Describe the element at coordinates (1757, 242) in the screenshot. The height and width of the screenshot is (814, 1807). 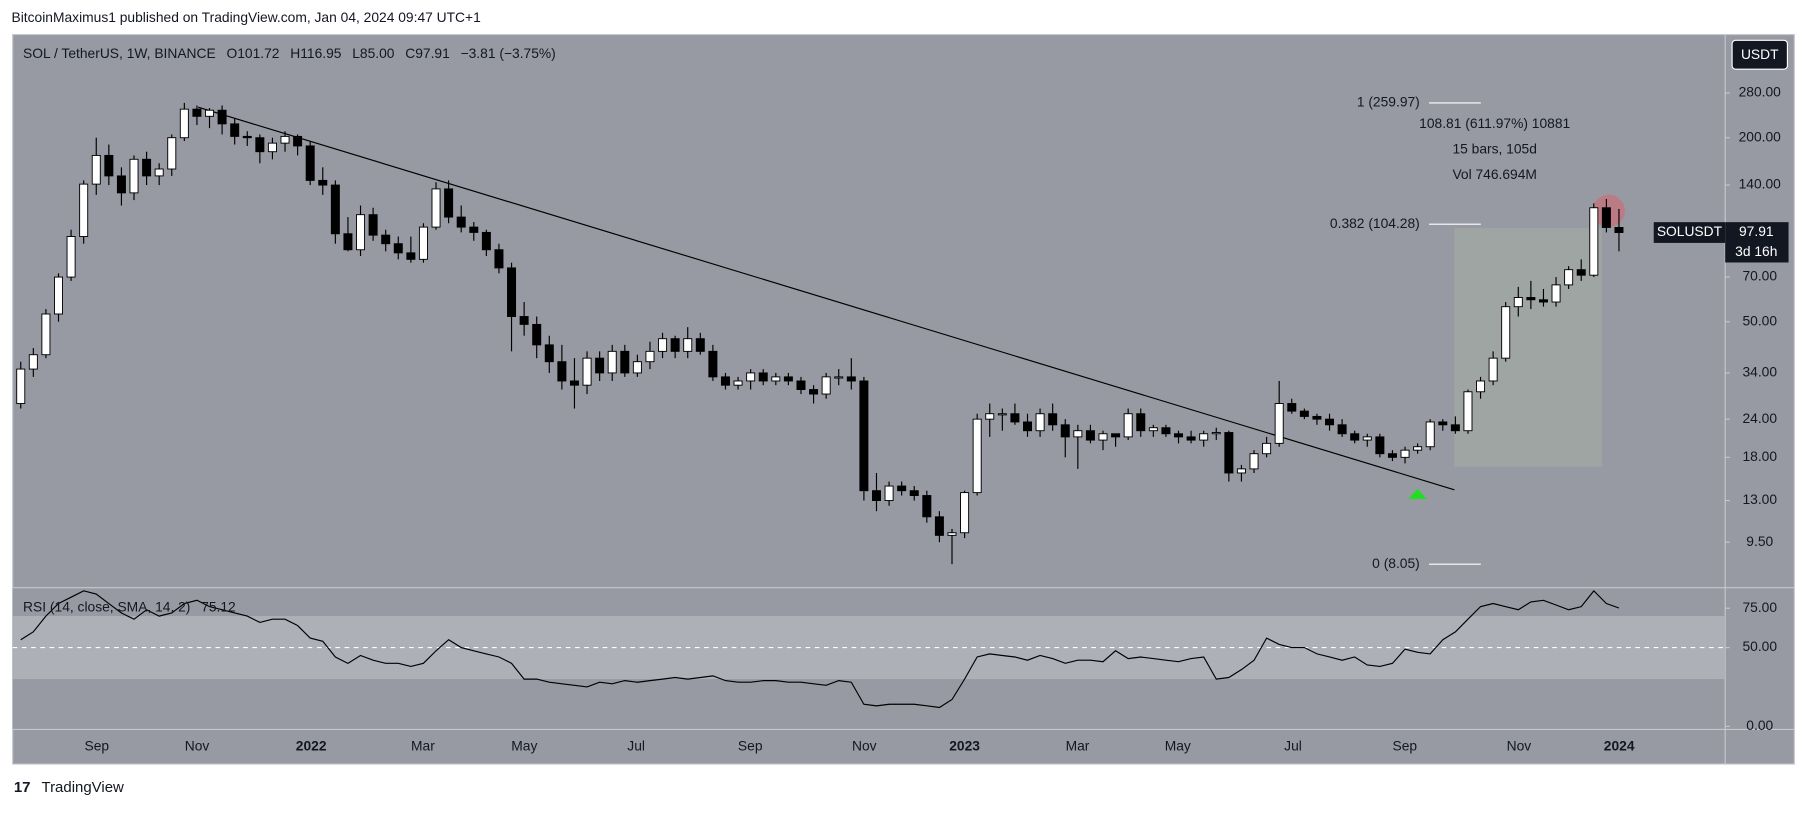
I see `price-tag` at that location.